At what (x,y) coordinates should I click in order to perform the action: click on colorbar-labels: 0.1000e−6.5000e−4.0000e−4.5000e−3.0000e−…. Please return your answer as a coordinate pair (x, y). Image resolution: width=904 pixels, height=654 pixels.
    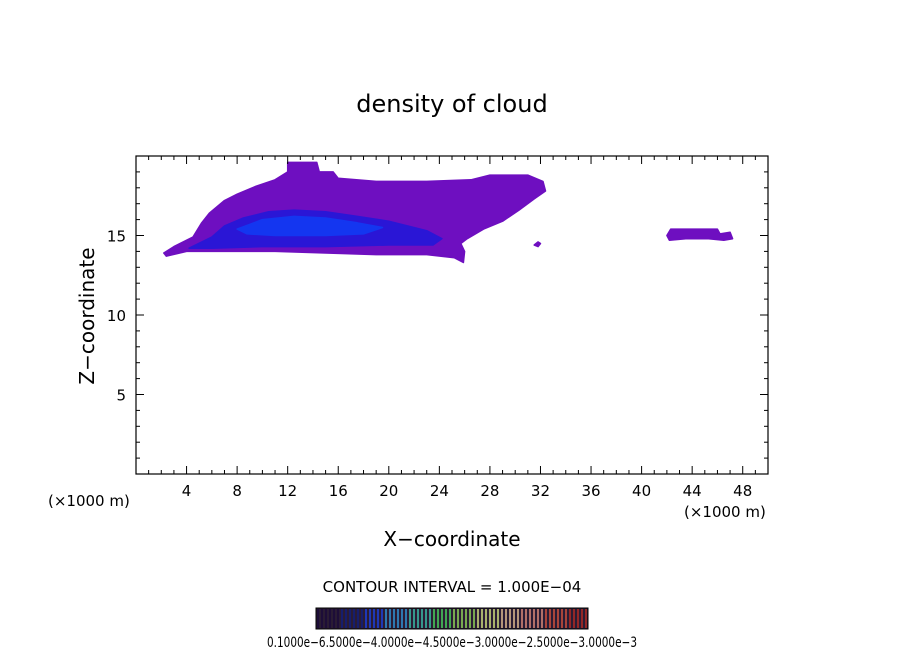
    Looking at the image, I should click on (452, 643).